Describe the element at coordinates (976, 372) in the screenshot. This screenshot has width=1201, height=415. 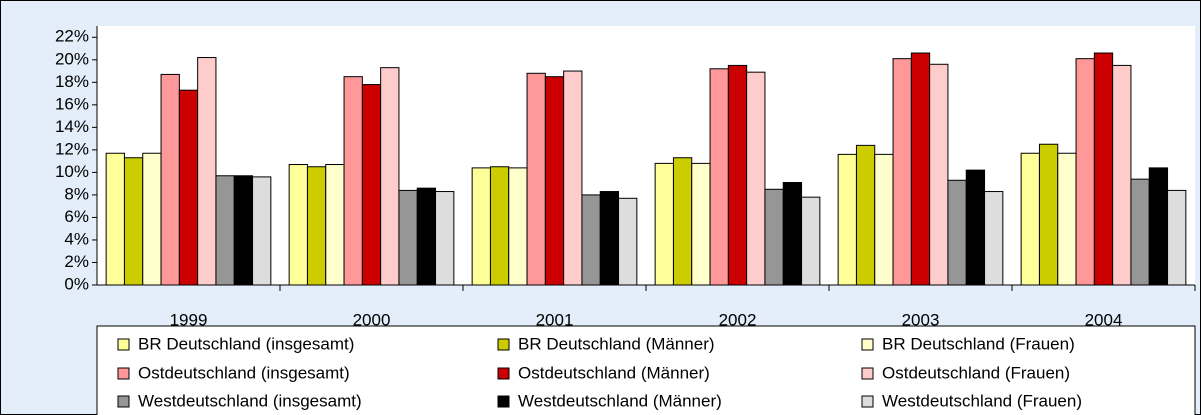
I see `legend-label: Ostdeutschland (Frauen)` at that location.